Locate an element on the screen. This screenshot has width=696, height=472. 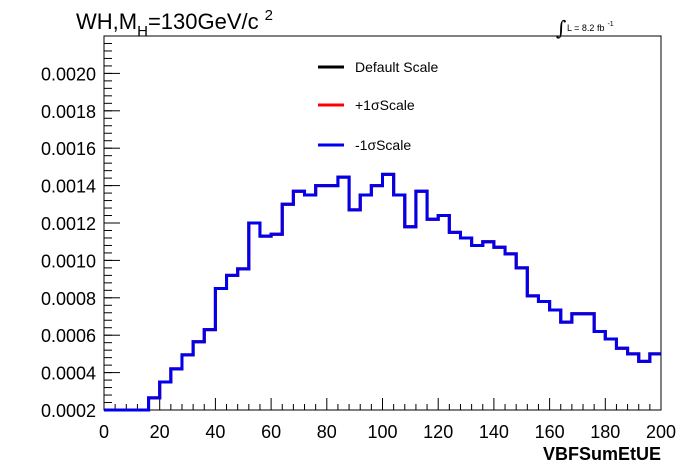
y-tick-label: 0.0012 is located at coordinates (68, 224).